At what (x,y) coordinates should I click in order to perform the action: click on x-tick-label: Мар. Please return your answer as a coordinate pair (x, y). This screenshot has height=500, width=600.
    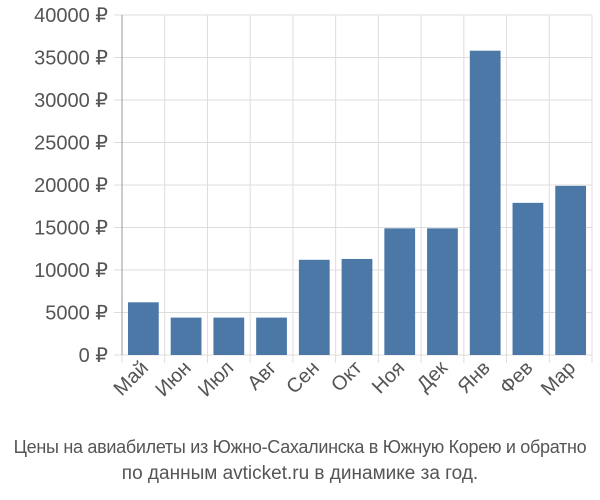
    Looking at the image, I should click on (558, 378).